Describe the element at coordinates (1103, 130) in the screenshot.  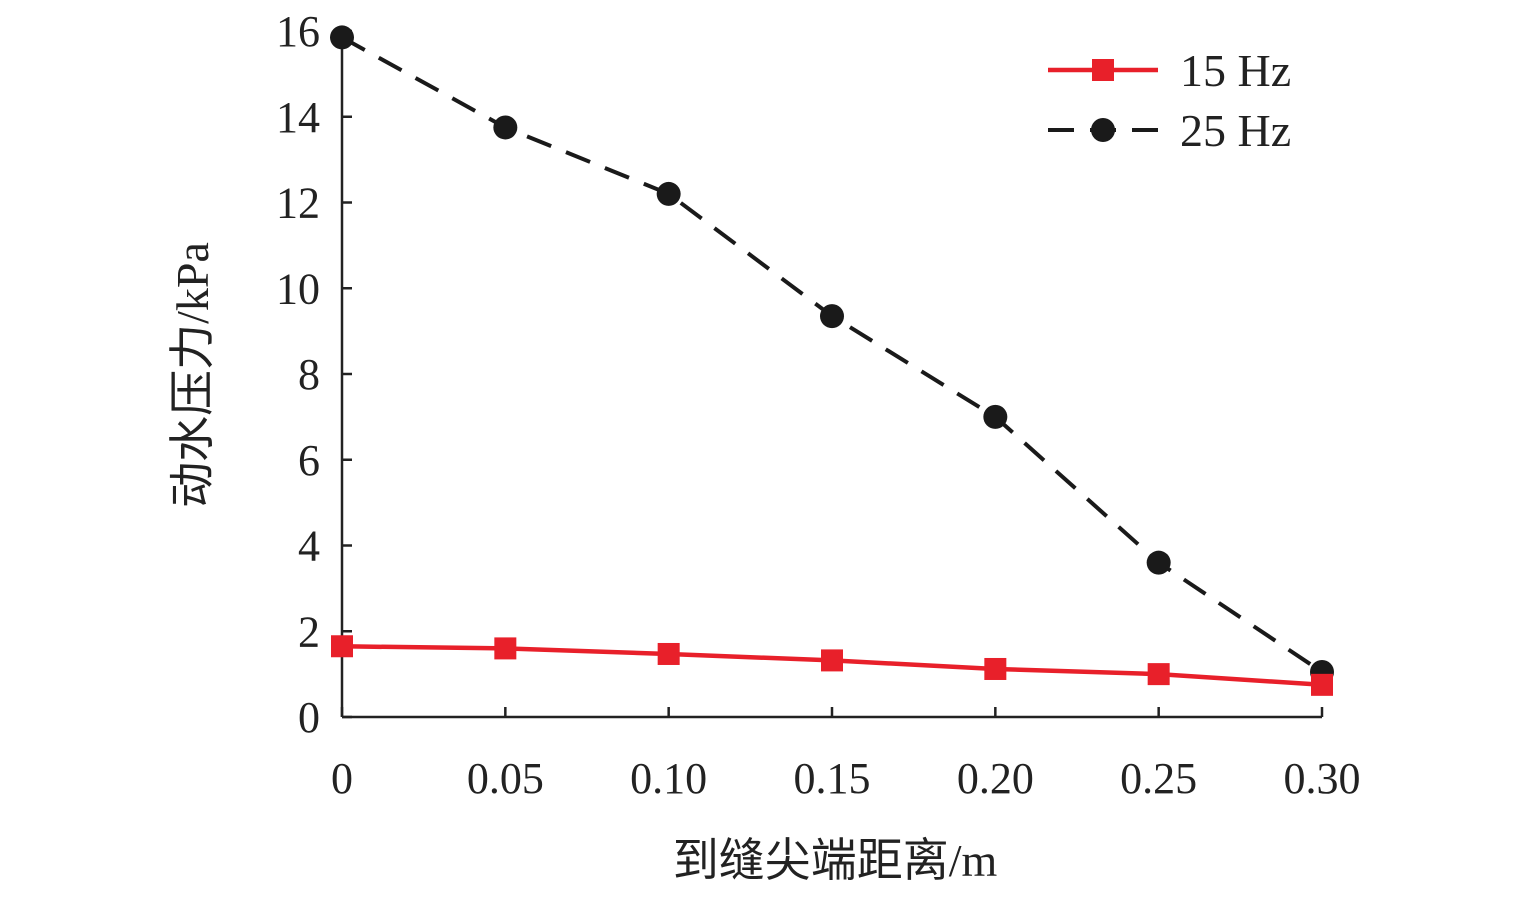
I see `legend-marker-25hz` at that location.